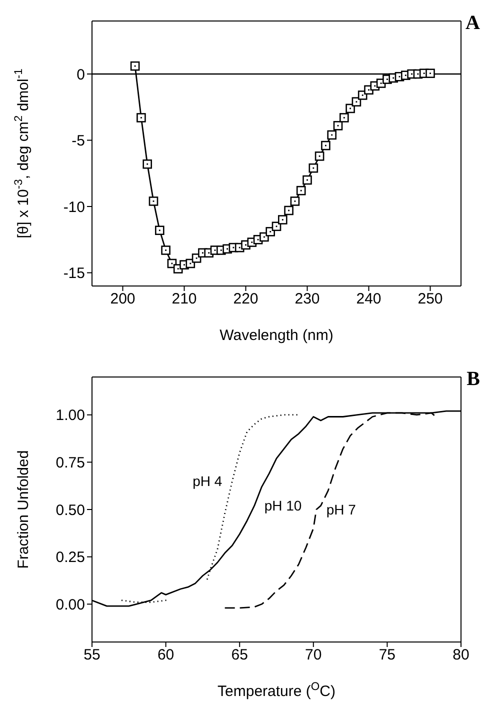 The width and height of the screenshot is (482, 728). Describe the element at coordinates (92, 655) in the screenshot. I see `x-tick-label: 55` at that location.